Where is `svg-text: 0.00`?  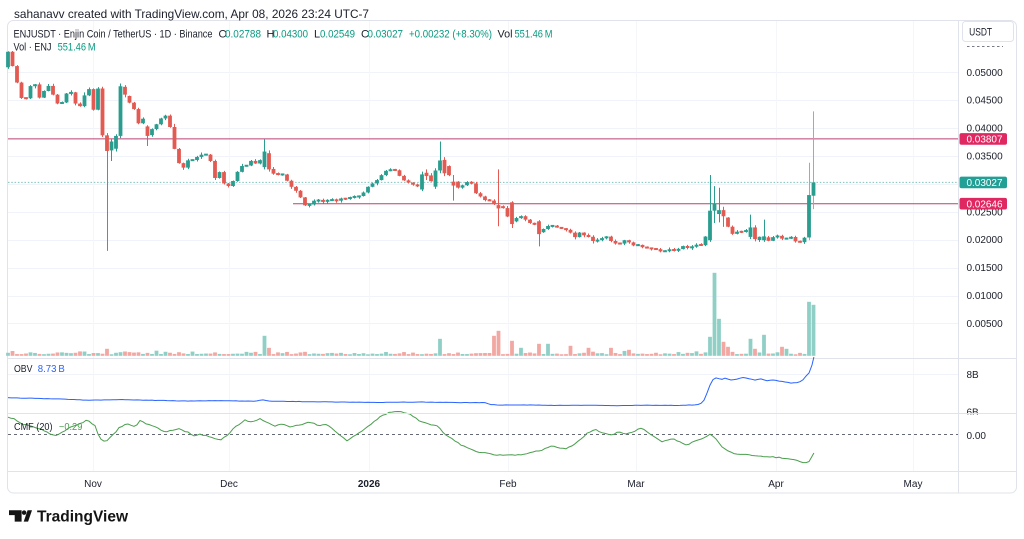 svg-text: 0.00 is located at coordinates (977, 436).